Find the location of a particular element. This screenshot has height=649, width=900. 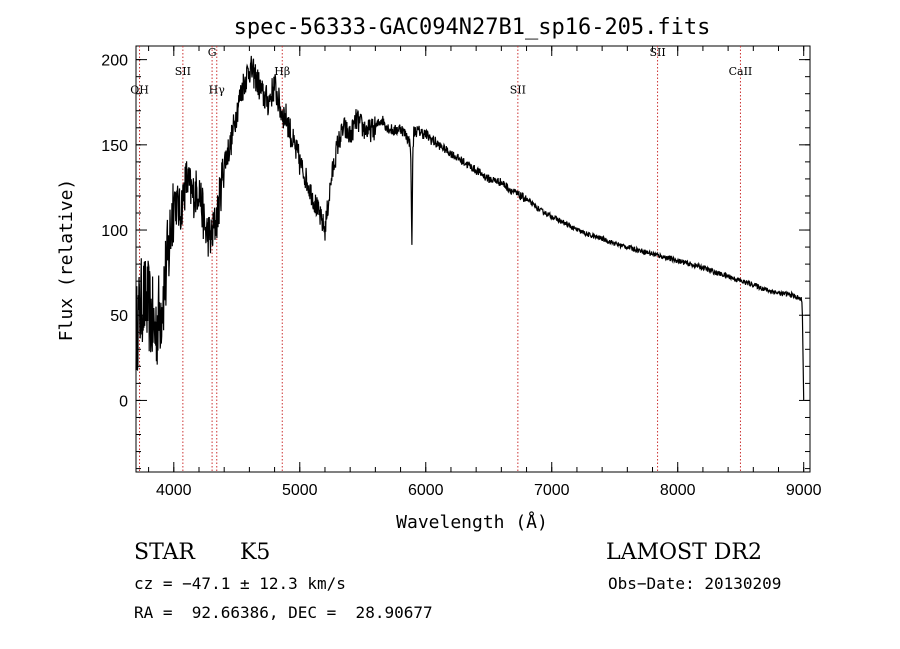

velocity-text: cz = −47.1 ± 12.3 km/s is located at coordinates (240, 583).